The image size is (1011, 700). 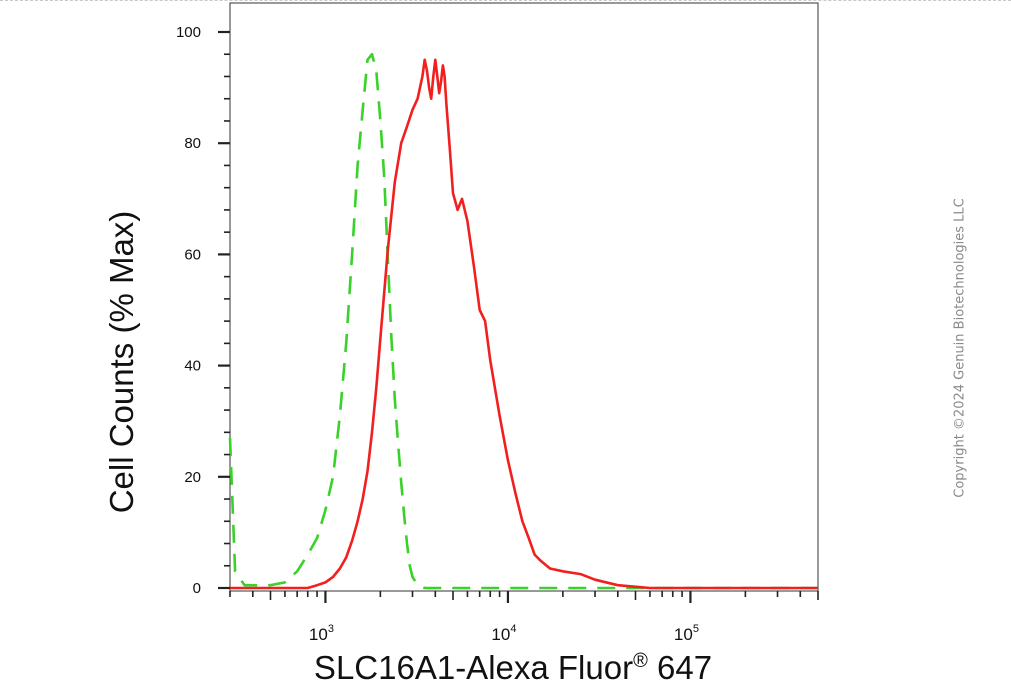 What do you see at coordinates (686, 633) in the screenshot?
I see `x-tick-label: 10⁵` at bounding box center [686, 633].